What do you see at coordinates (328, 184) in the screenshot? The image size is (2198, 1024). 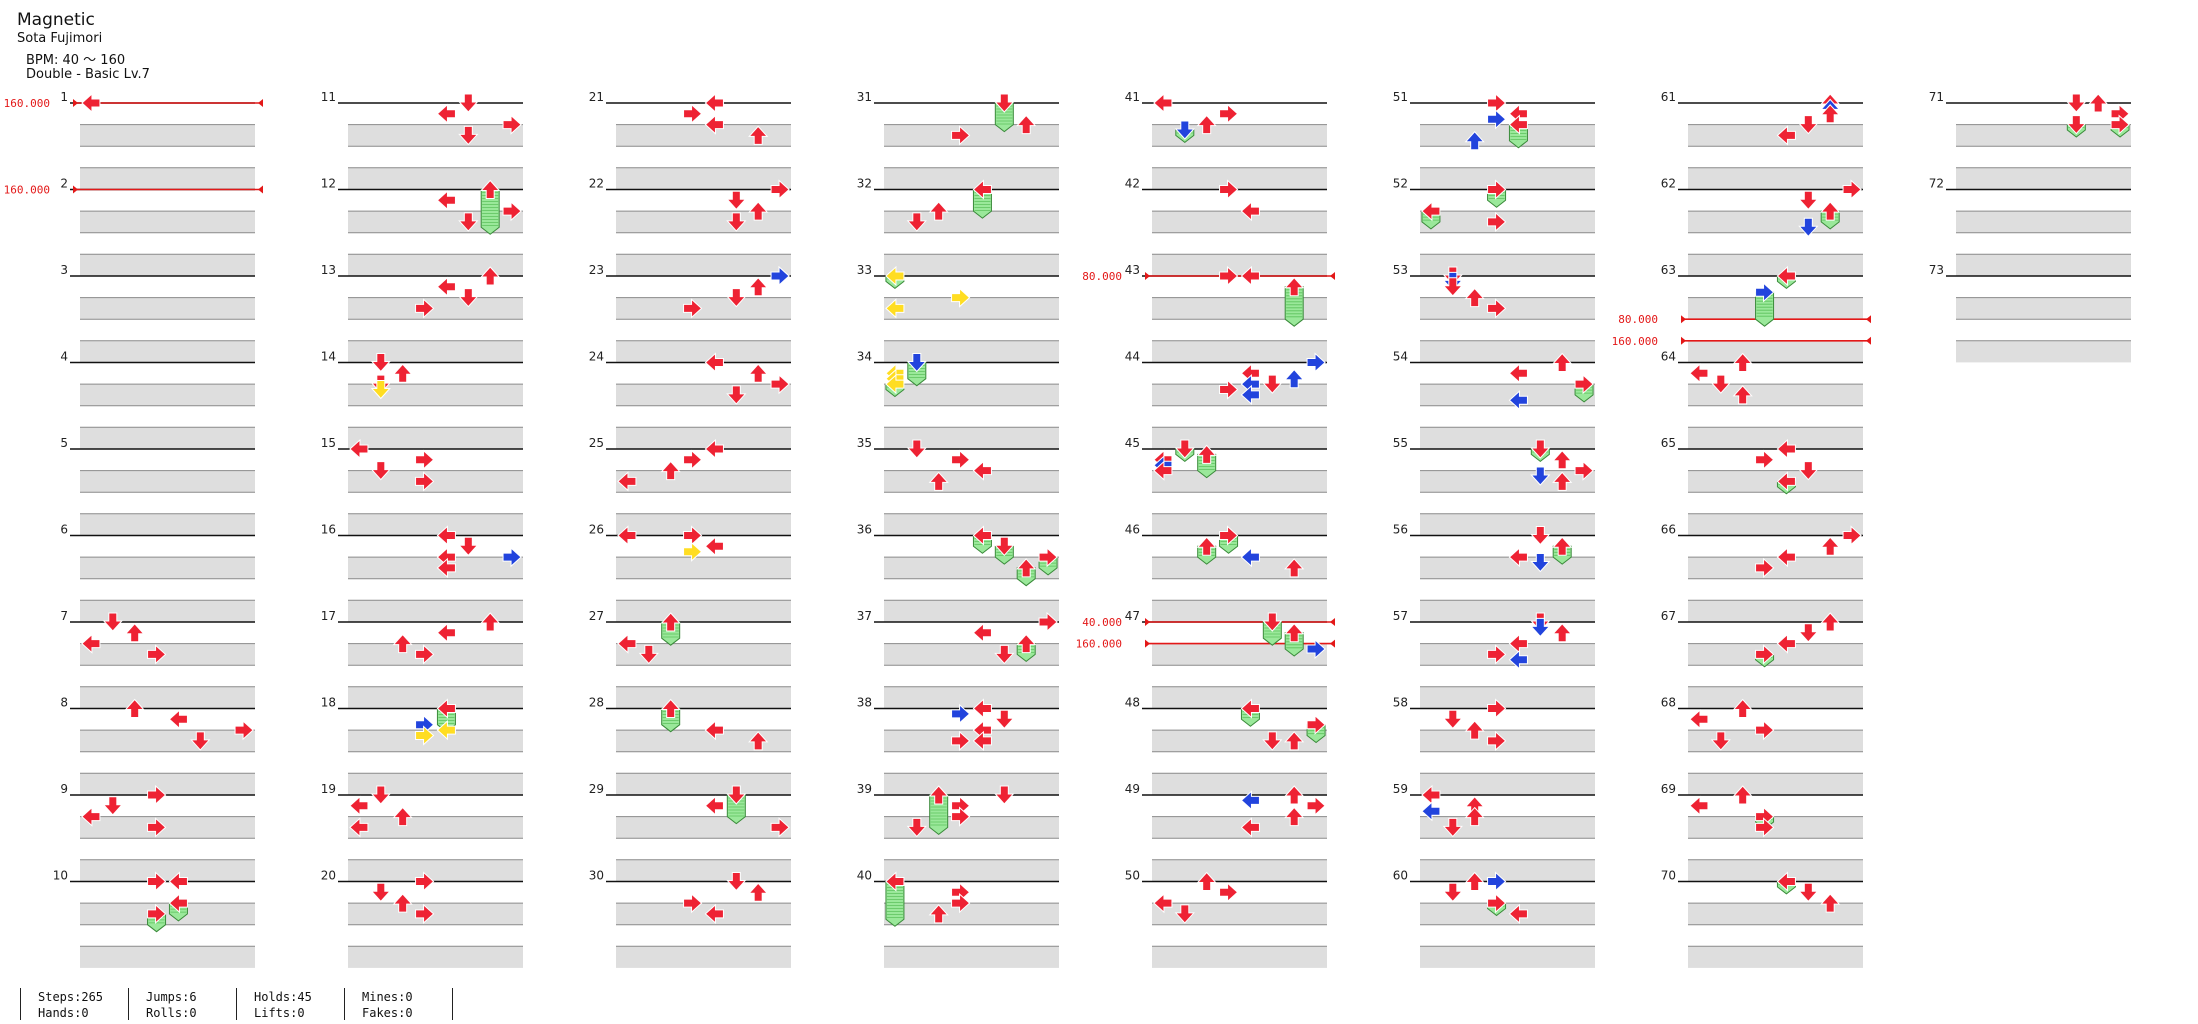 I see `measure-number: 12` at bounding box center [328, 184].